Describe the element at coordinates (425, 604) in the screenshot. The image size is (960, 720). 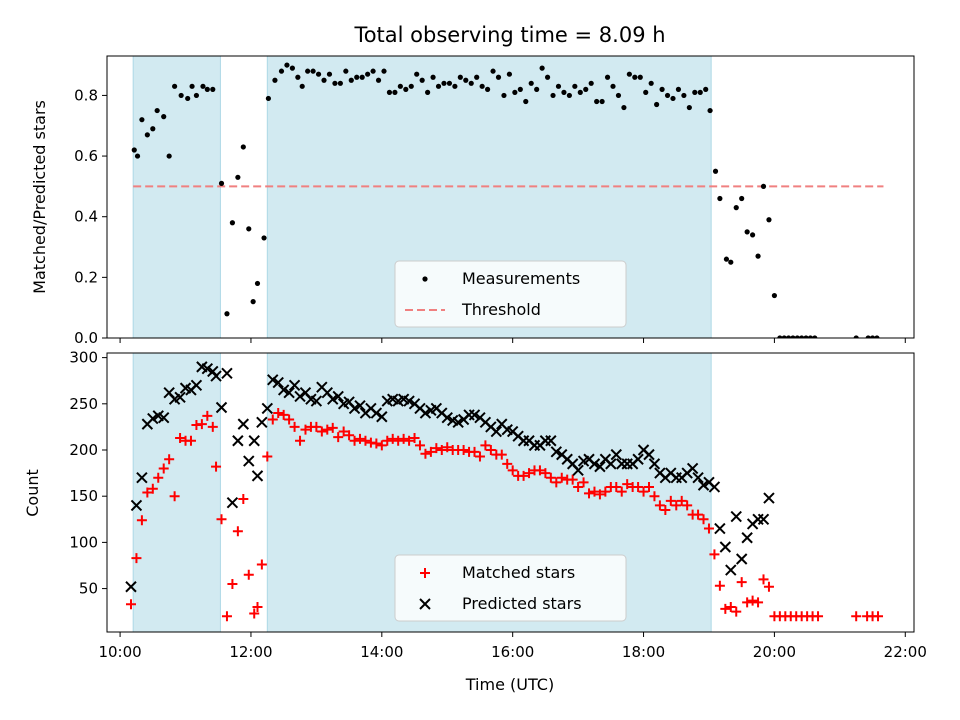
I see `bottom-legend-handle-predicted-stars` at that location.